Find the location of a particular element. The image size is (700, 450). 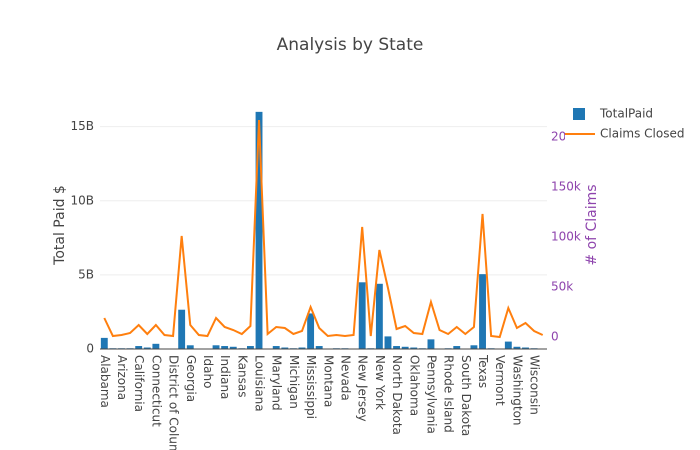

legend-swatch is located at coordinates (579, 114).